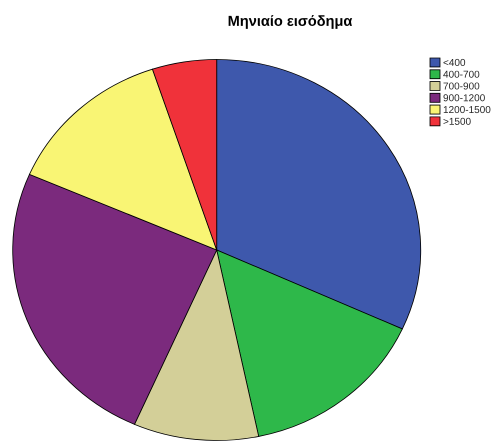 The width and height of the screenshot is (499, 441). Describe the element at coordinates (464, 98) in the screenshot. I see `legend-label: 900-1200` at that location.